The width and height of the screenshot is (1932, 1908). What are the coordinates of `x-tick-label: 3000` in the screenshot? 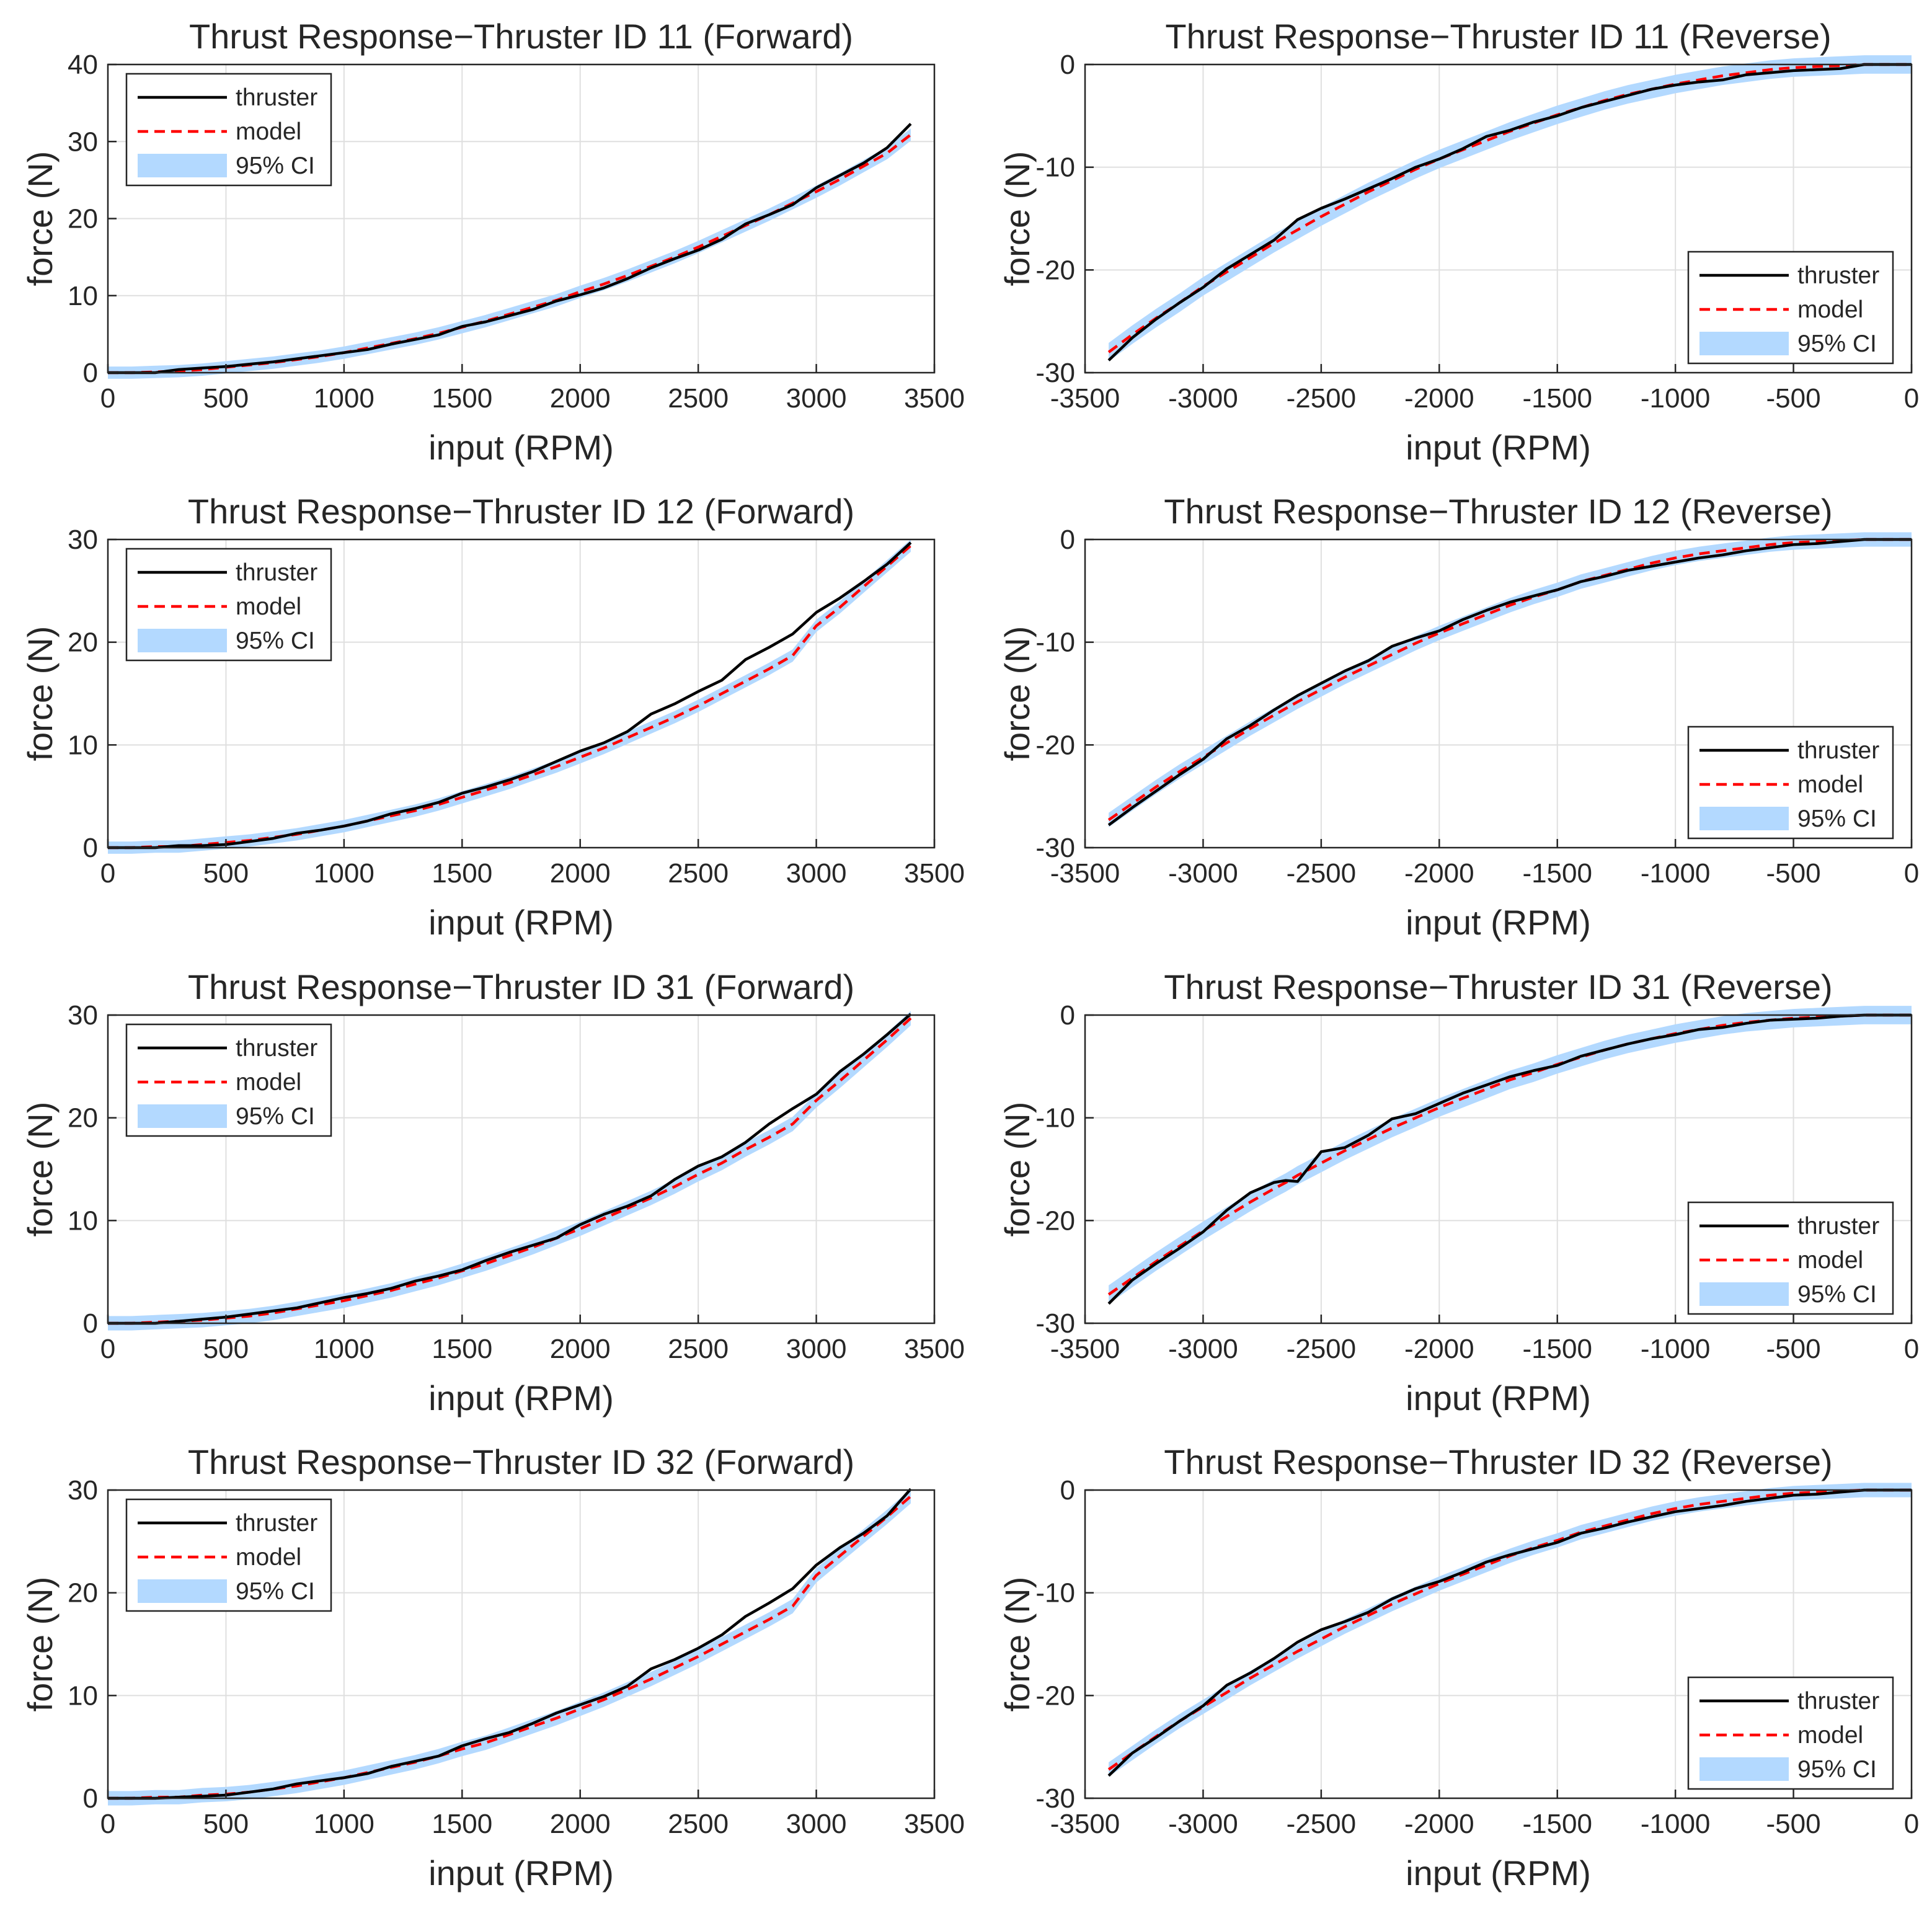 It's located at (816, 873).